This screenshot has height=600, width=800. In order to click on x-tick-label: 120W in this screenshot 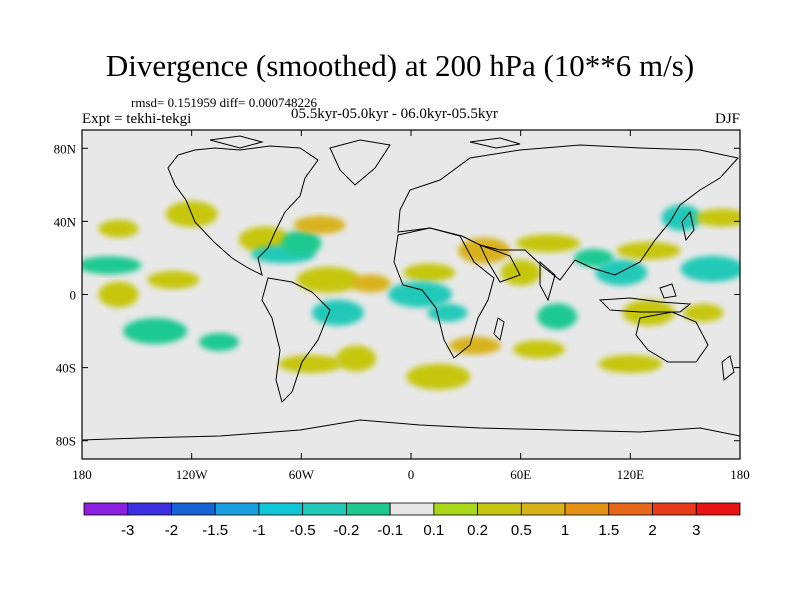, I will do `click(192, 474)`.